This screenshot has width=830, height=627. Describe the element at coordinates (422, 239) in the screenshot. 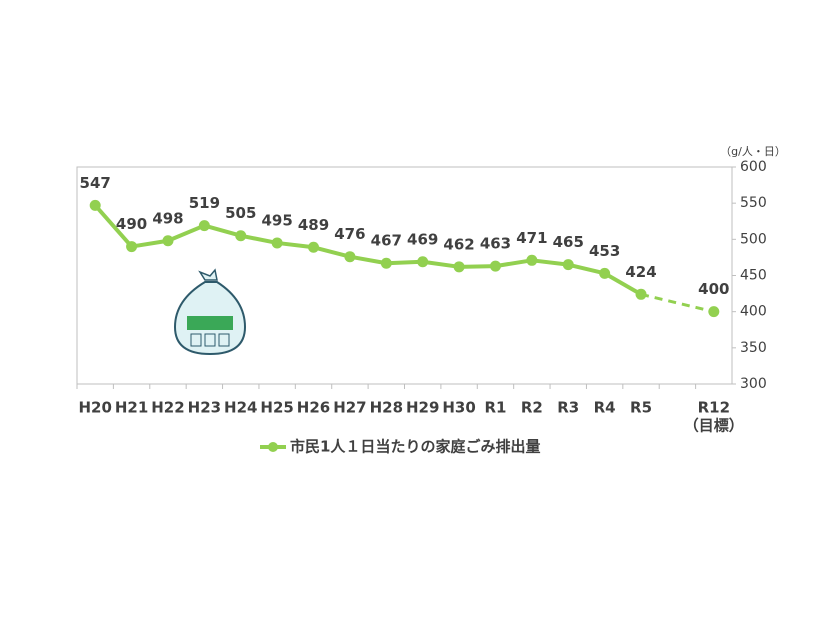

I see `data-label: 469` at that location.